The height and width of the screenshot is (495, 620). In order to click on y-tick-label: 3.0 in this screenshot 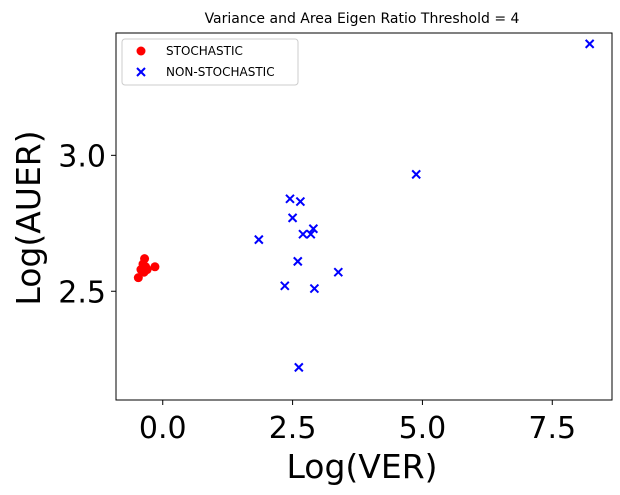, I will do `click(82, 156)`.